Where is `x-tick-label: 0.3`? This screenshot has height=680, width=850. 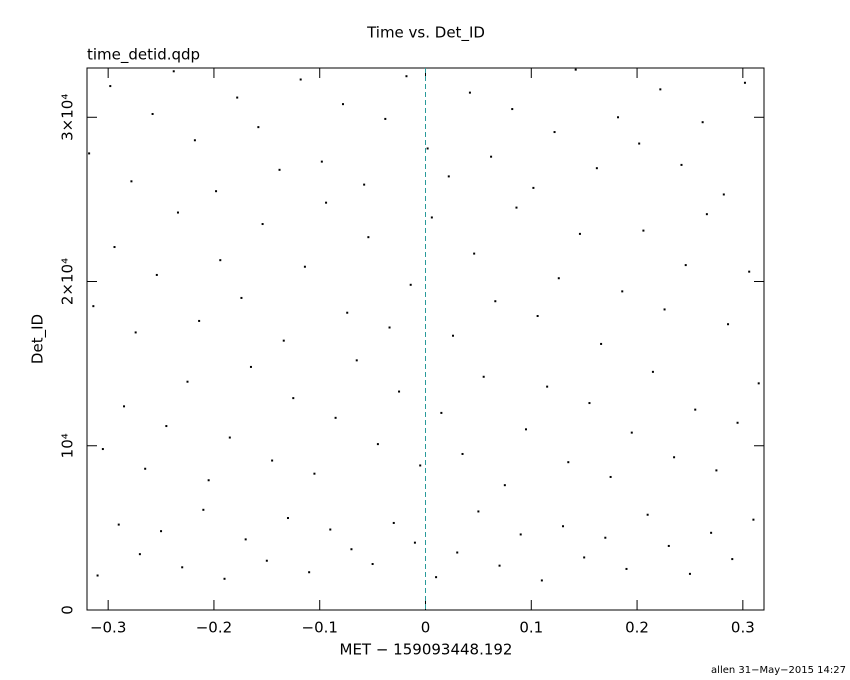 x-tick-label: 0.3 is located at coordinates (743, 628).